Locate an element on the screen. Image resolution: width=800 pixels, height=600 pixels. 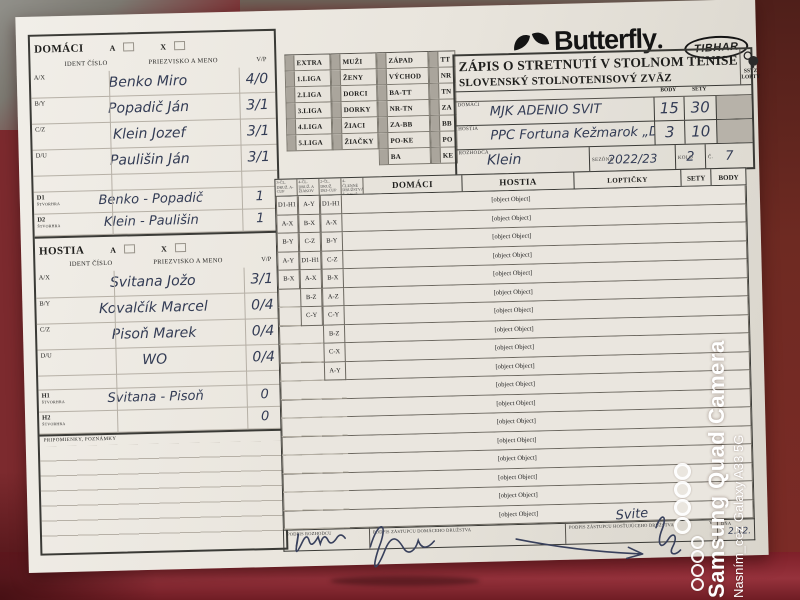
region-label: BA-TT is located at coordinates (400, 92).